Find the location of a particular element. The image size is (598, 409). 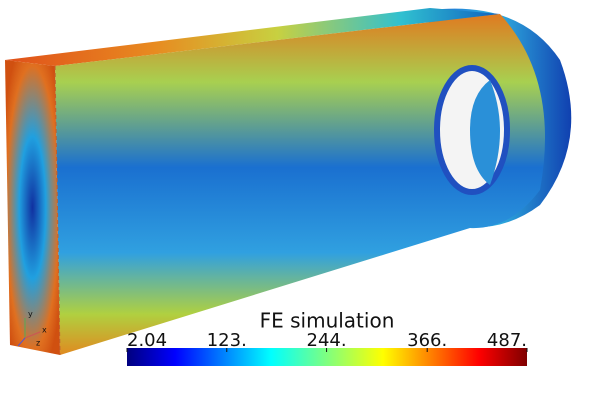

end-face is located at coordinates (32, 207).